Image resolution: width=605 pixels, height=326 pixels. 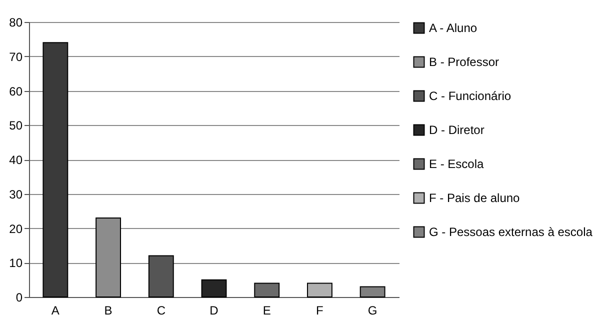 I want to click on legend-label: G - Pessoas externas à escola, so click(x=511, y=232).